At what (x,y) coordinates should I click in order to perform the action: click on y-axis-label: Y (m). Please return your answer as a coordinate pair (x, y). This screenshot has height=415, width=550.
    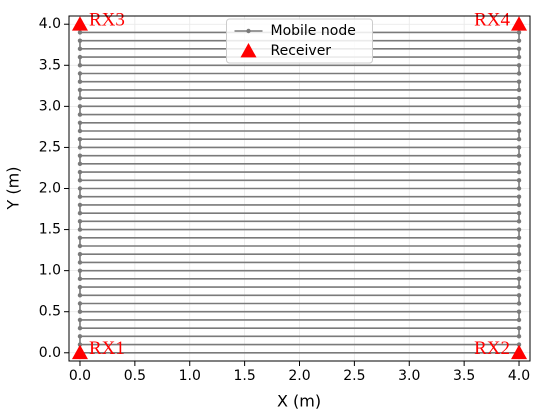
    Looking at the image, I should click on (13, 189).